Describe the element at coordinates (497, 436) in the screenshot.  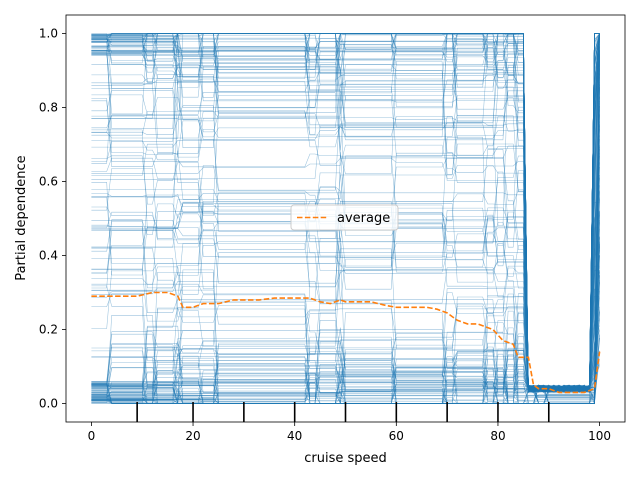
I see `x-tick-label: 80` at that location.